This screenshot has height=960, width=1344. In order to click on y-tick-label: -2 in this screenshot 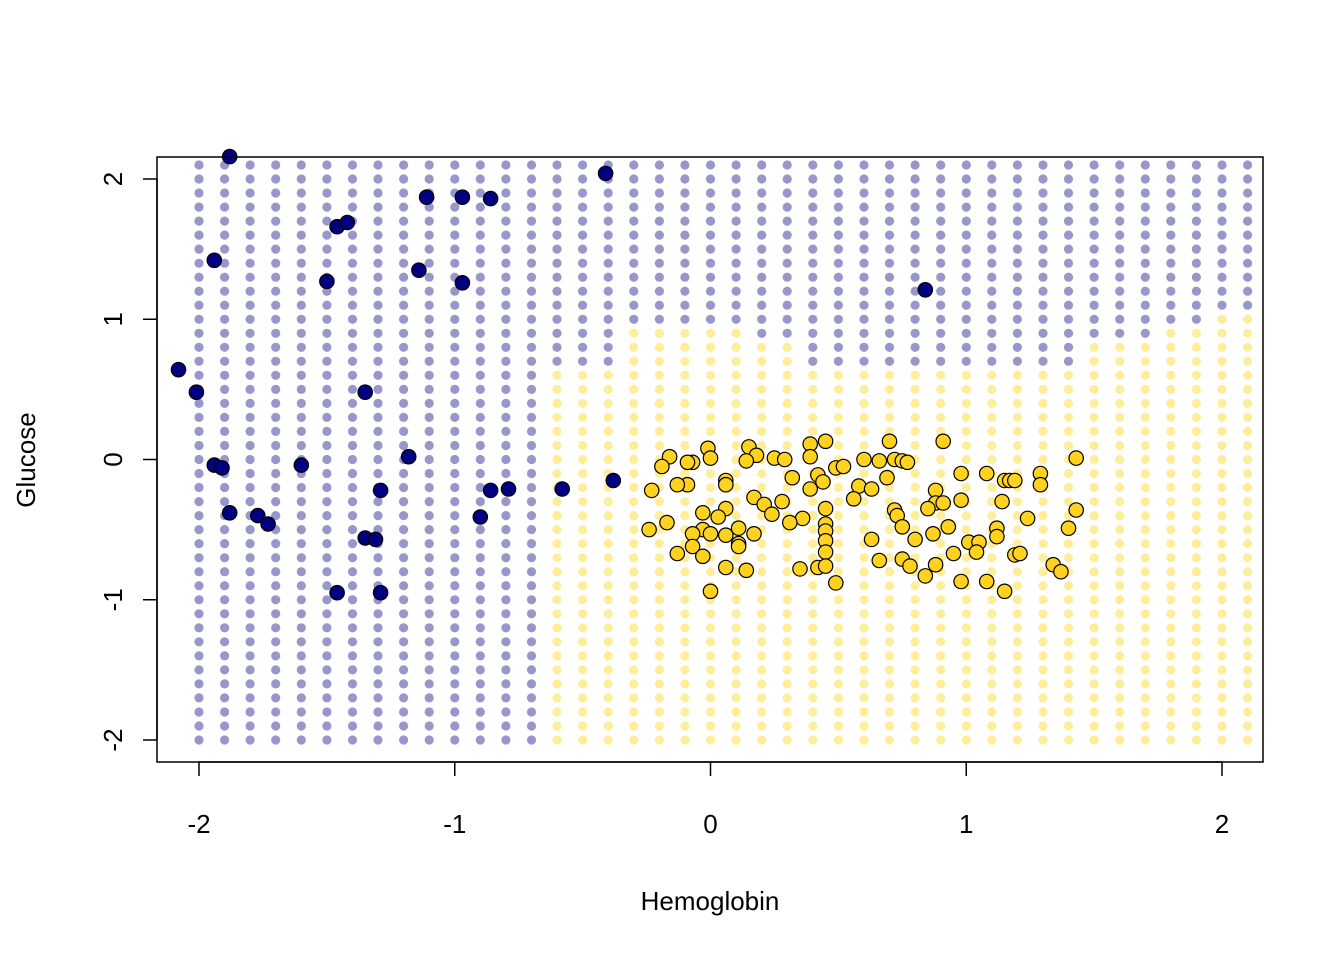, I will do `click(113, 739)`.